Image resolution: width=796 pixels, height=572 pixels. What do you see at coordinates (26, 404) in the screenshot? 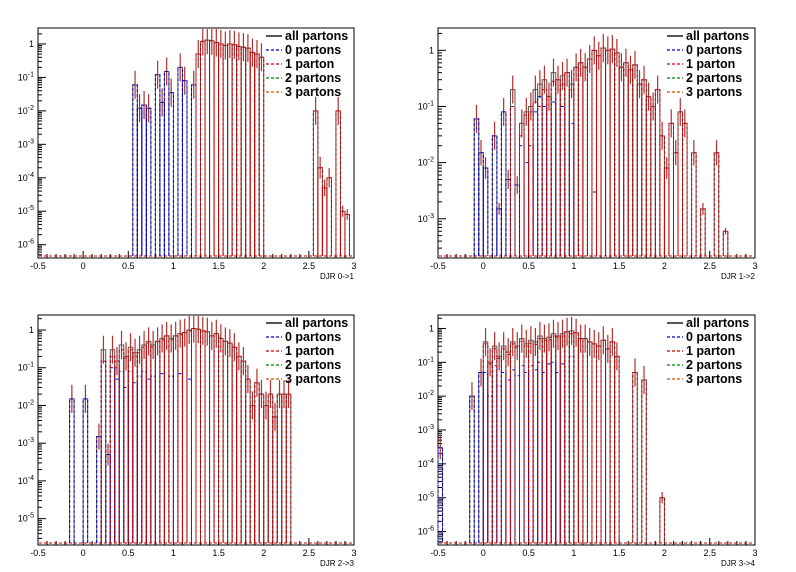
I see `y-tick-label: 10⁻²` at bounding box center [26, 404].